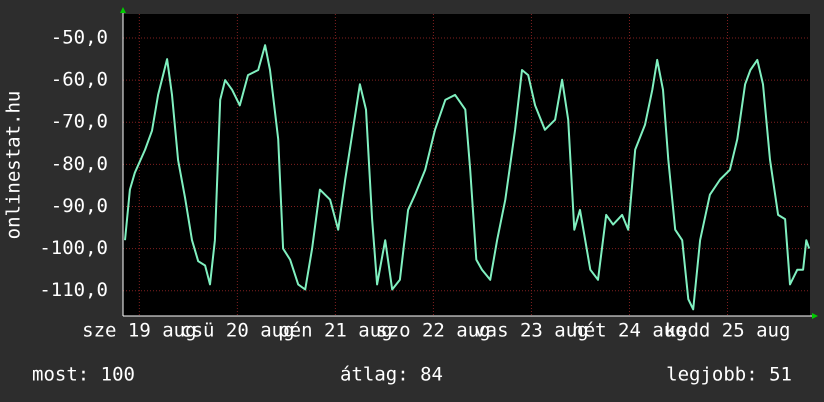 This screenshot has height=402, width=824. What do you see at coordinates (79, 206) in the screenshot?
I see `y-tick-label: -90,0` at bounding box center [79, 206].